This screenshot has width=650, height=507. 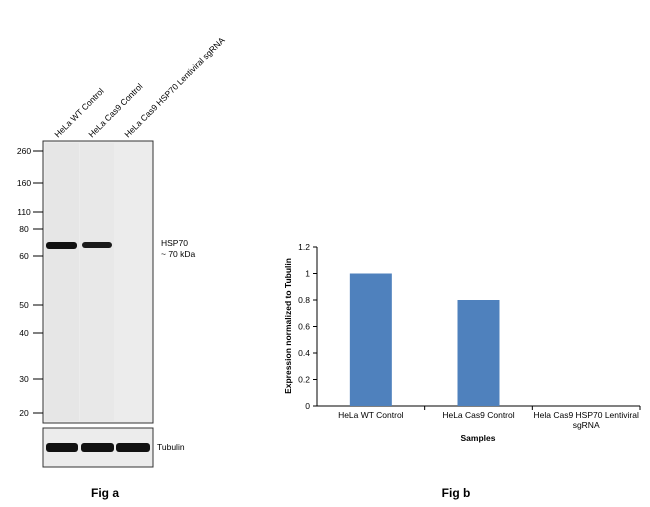 What do you see at coordinates (24, 183) in the screenshot?
I see `marker-label: 160` at bounding box center [24, 183].